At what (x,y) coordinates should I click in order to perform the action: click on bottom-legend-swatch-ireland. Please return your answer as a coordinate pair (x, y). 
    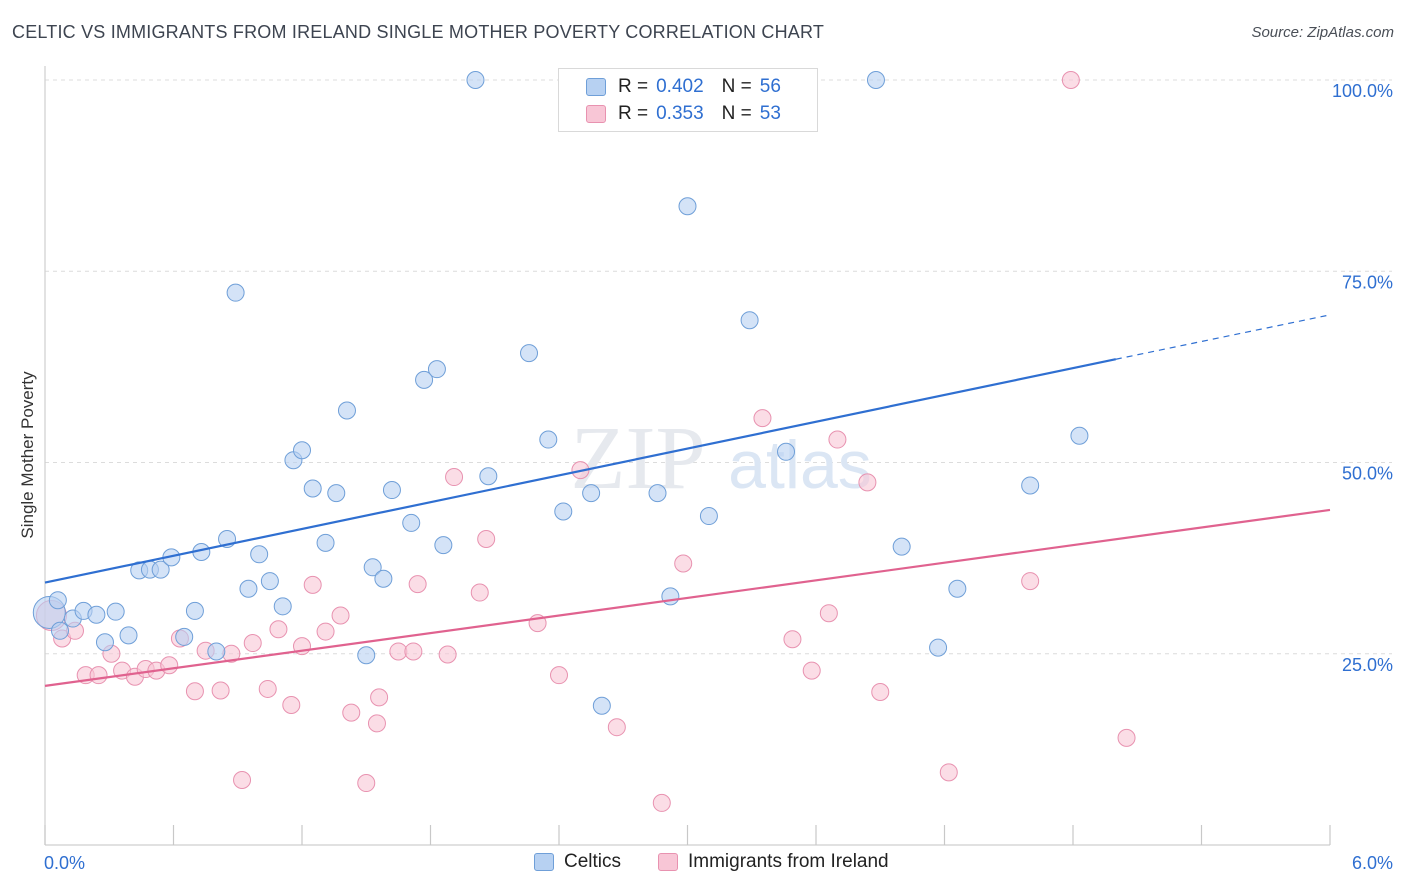
    Looking at the image, I should click on (668, 862).